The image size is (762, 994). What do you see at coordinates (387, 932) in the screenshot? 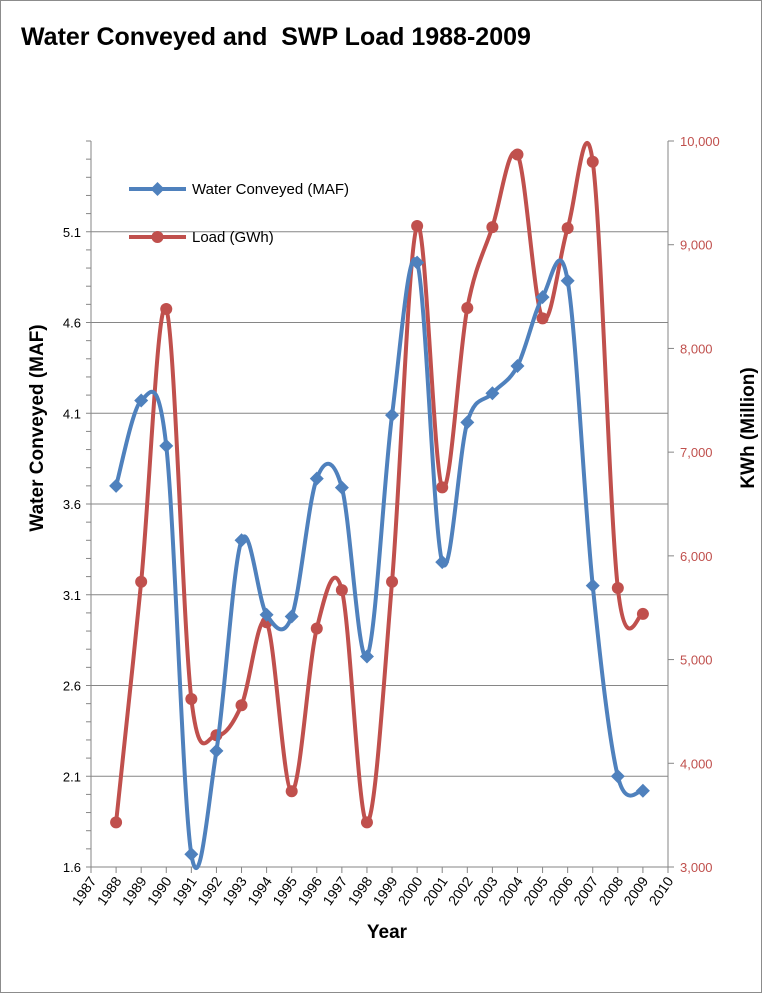
I see `x-axis-title: Year` at bounding box center [387, 932].